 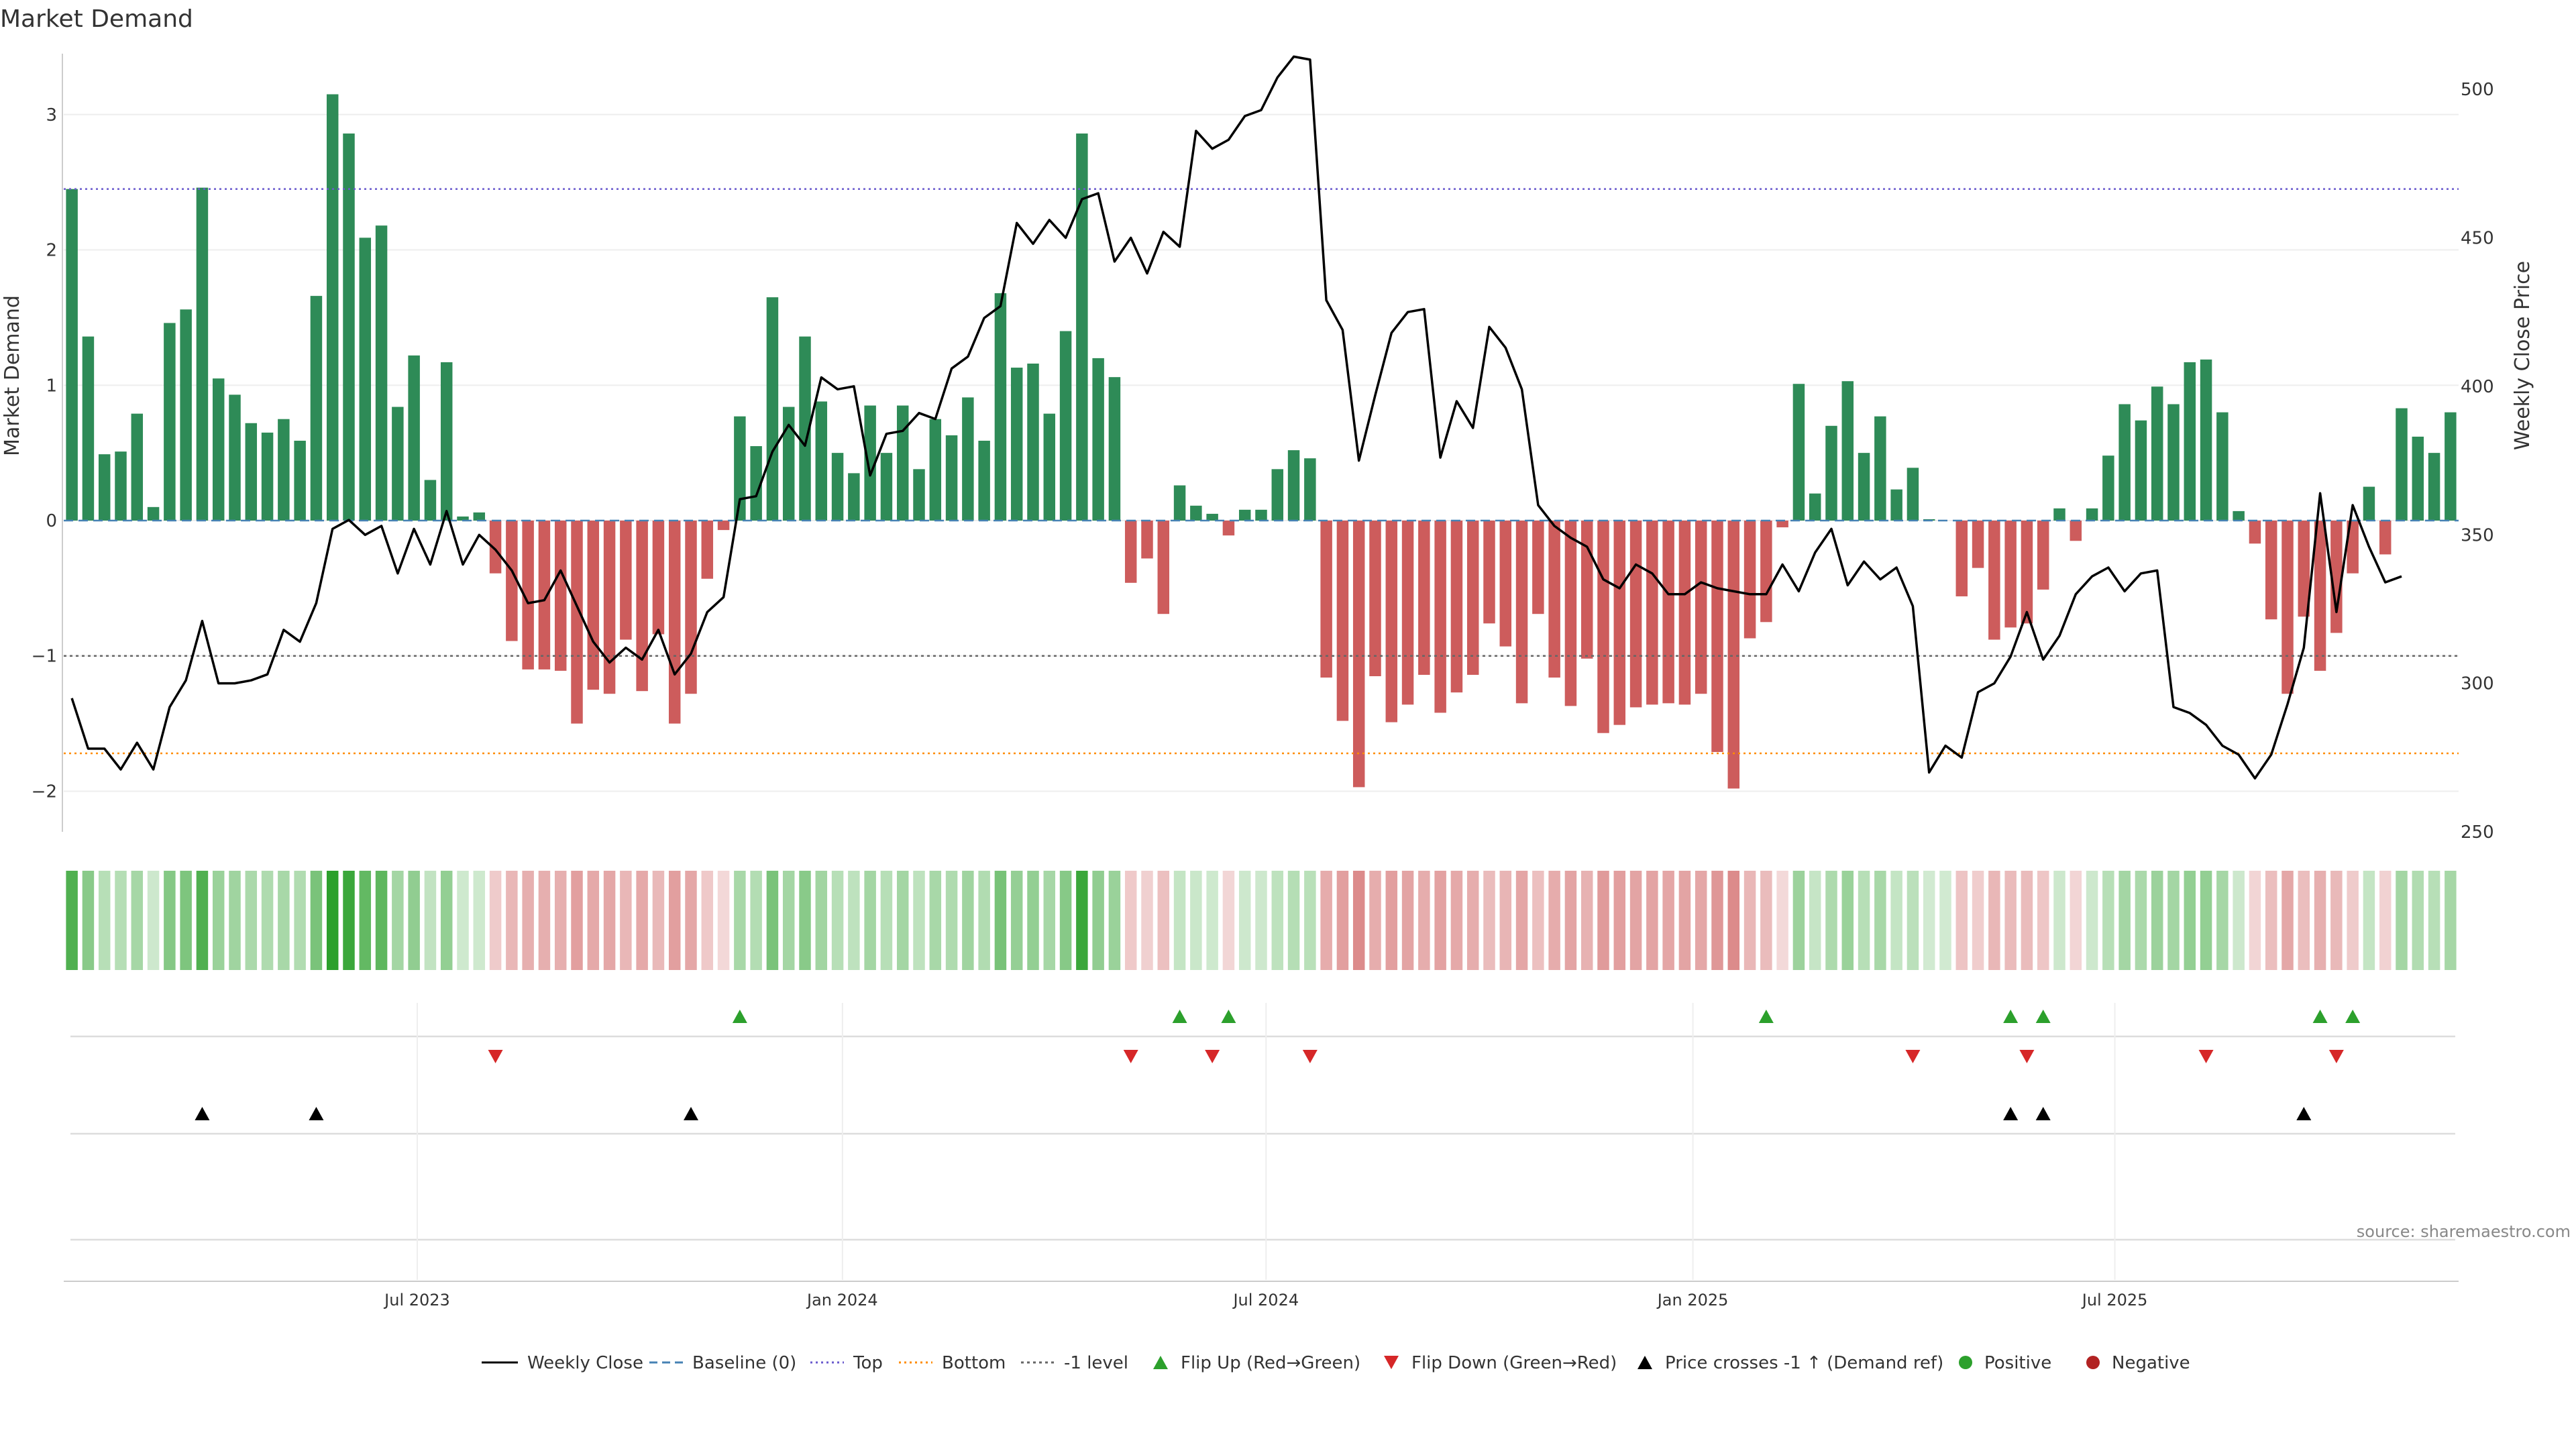 What do you see at coordinates (1262, 1125) in the screenshot?
I see `signal-marker-rows` at bounding box center [1262, 1125].